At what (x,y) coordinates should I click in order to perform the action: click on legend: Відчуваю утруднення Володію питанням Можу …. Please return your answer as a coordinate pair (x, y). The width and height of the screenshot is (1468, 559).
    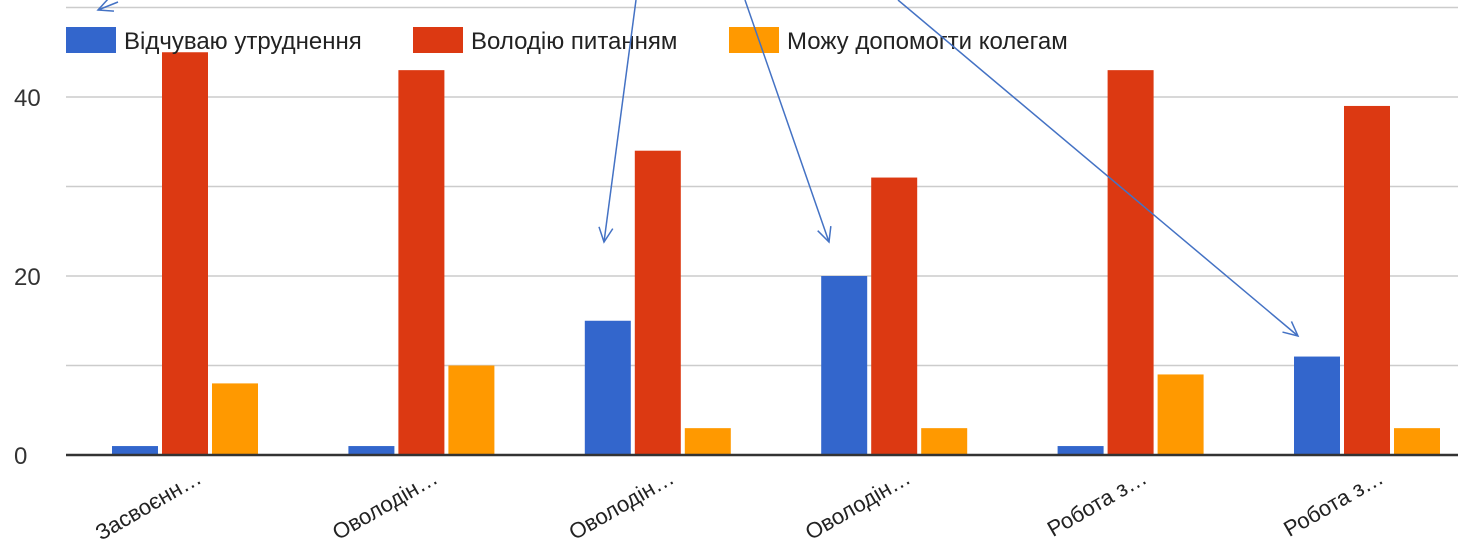
    Looking at the image, I should click on (567, 41).